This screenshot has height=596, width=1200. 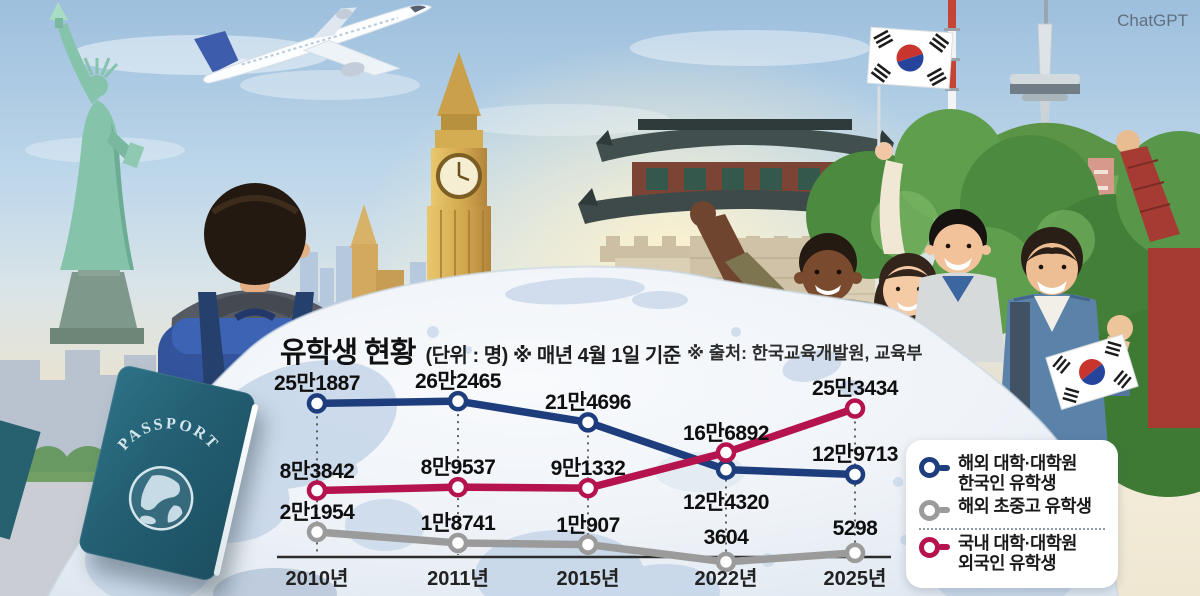 I want to click on legend-label: 해외 대학·대학원 한국인 유학생, so click(x=1017, y=473).